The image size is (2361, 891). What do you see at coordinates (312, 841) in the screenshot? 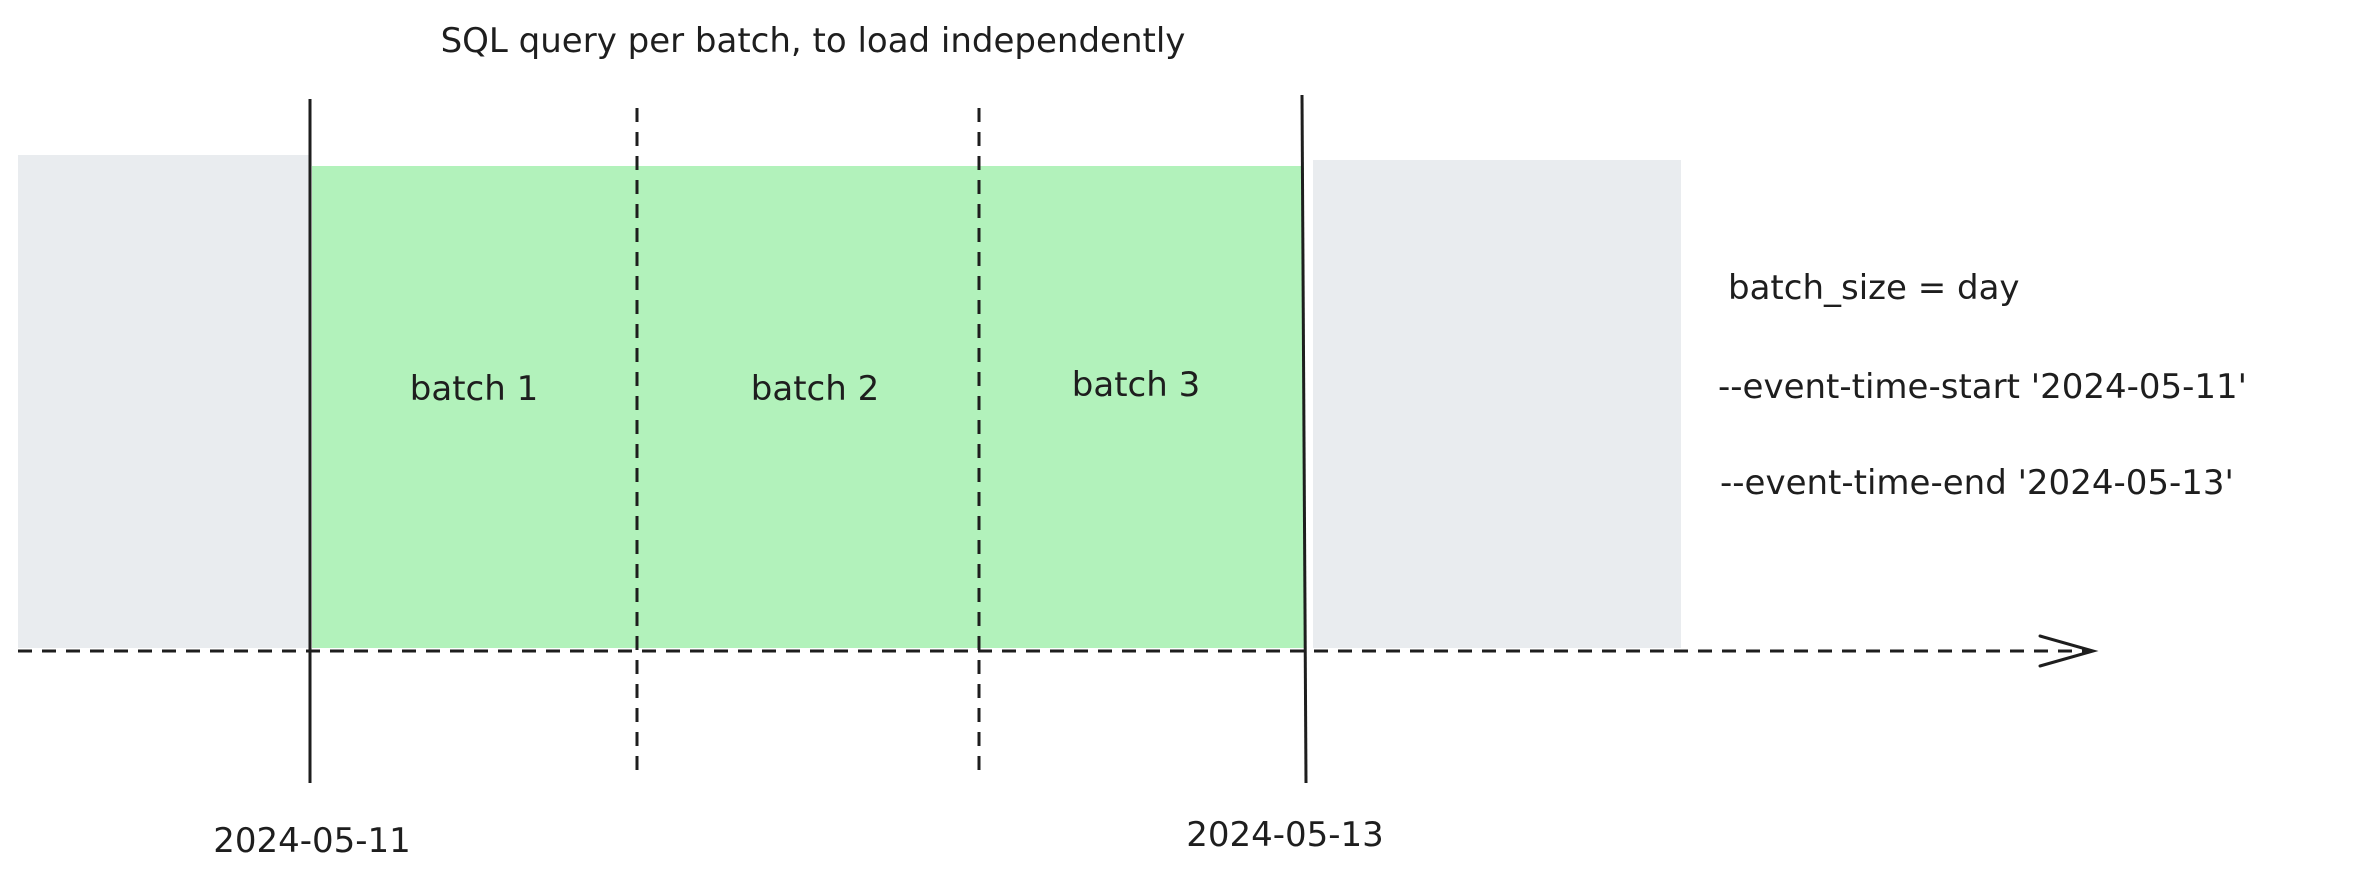
I see `start-date-label: 2024-05-11` at bounding box center [312, 841].